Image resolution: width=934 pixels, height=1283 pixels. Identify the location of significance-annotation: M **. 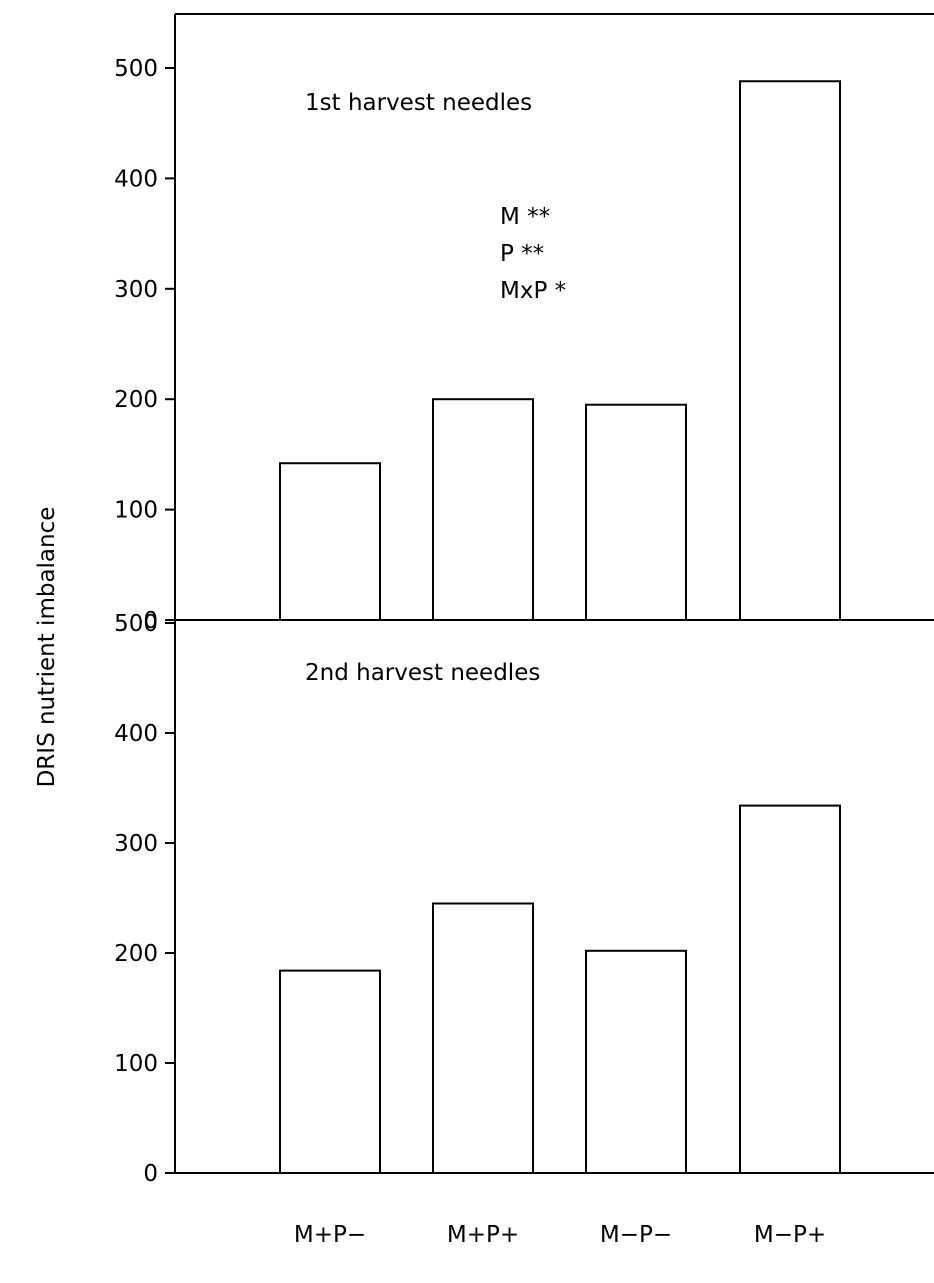
(525, 217).